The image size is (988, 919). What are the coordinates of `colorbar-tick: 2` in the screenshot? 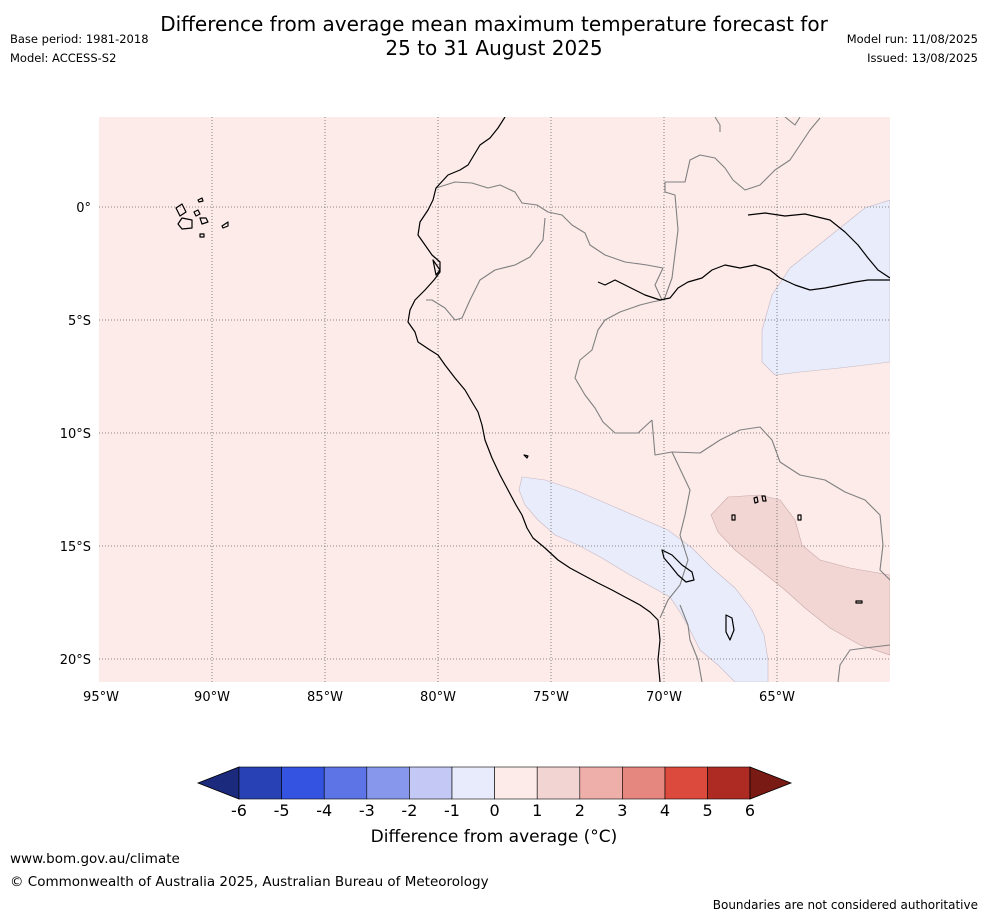 It's located at (580, 810).